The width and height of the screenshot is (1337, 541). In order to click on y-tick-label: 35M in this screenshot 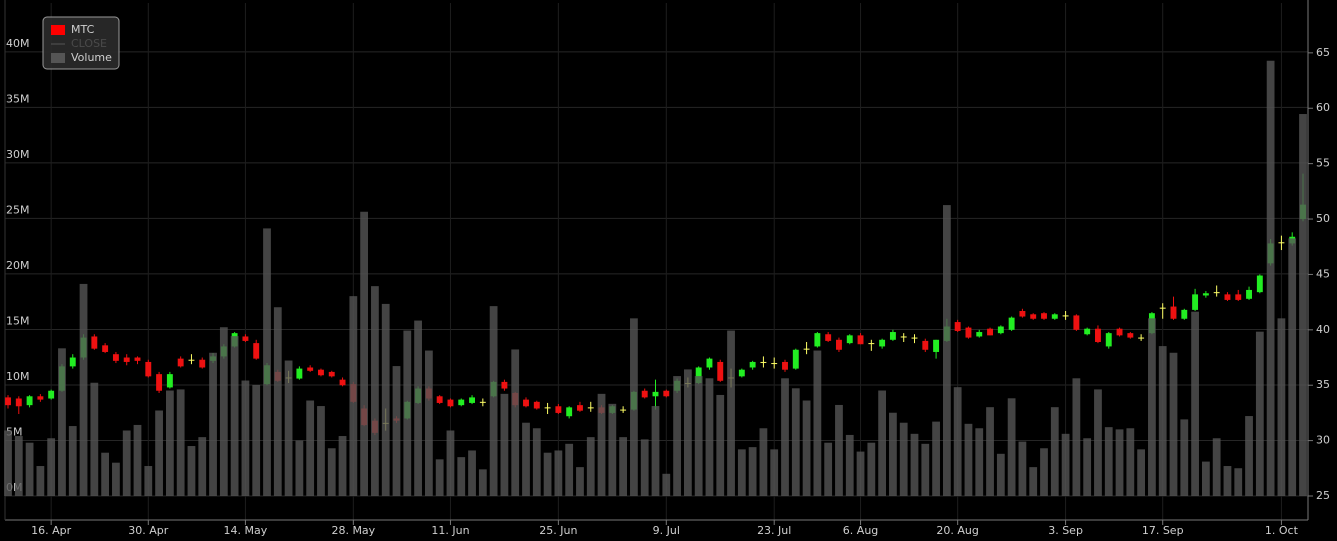, I will do `click(18, 98)`.